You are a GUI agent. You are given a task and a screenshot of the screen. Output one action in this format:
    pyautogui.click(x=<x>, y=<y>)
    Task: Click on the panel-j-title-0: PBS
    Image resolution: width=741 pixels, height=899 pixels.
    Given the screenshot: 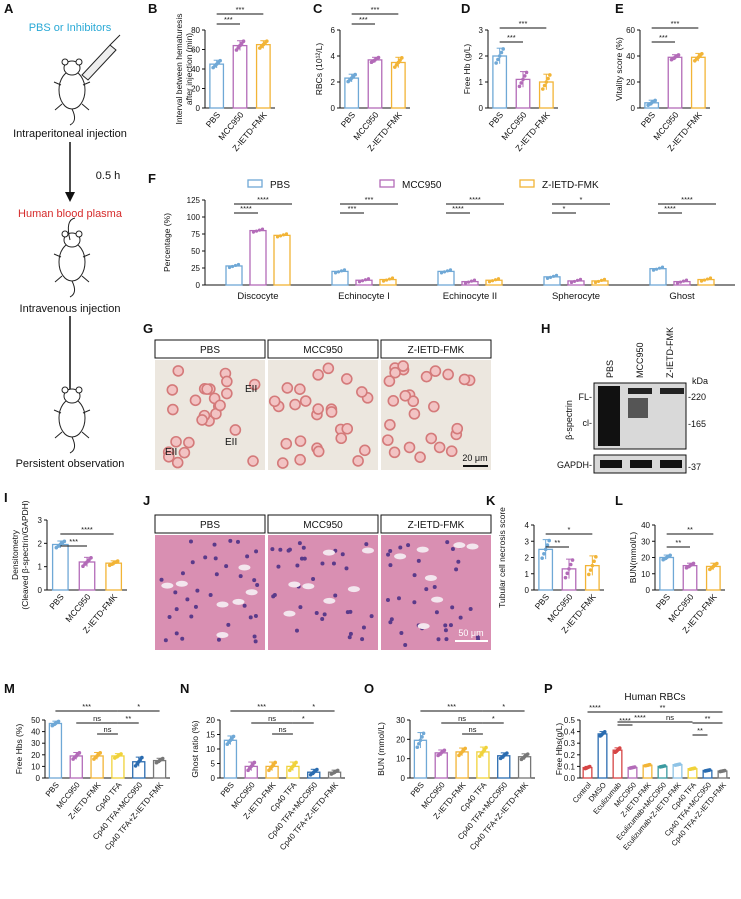 What is the action you would take?
    pyautogui.click(x=210, y=525)
    